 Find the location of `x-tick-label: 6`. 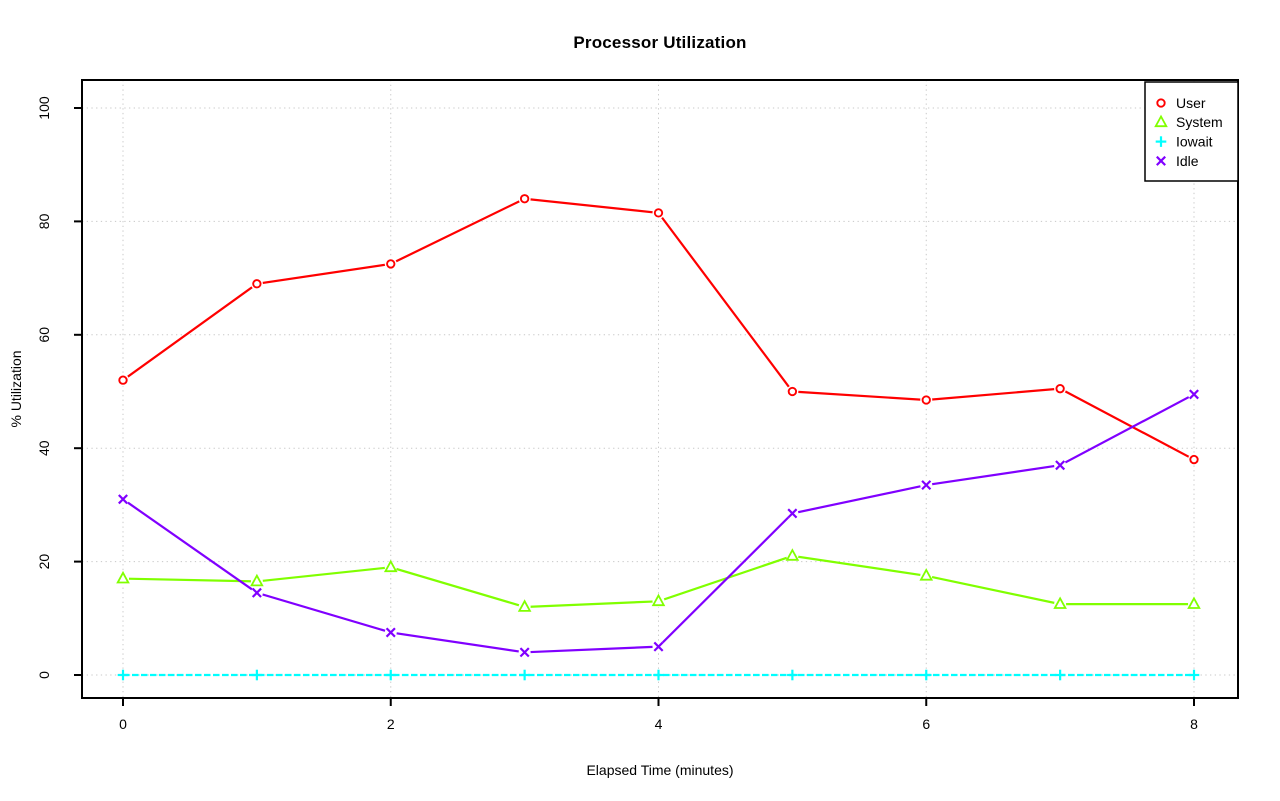

x-tick-label: 6 is located at coordinates (926, 724).